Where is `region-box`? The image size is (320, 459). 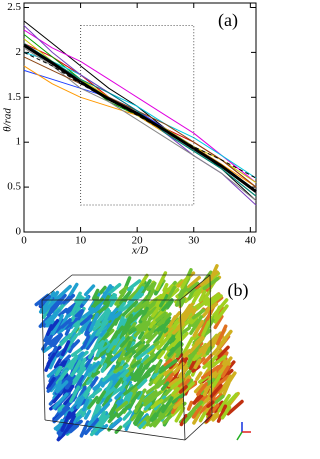
region-box is located at coordinates (137, 115).